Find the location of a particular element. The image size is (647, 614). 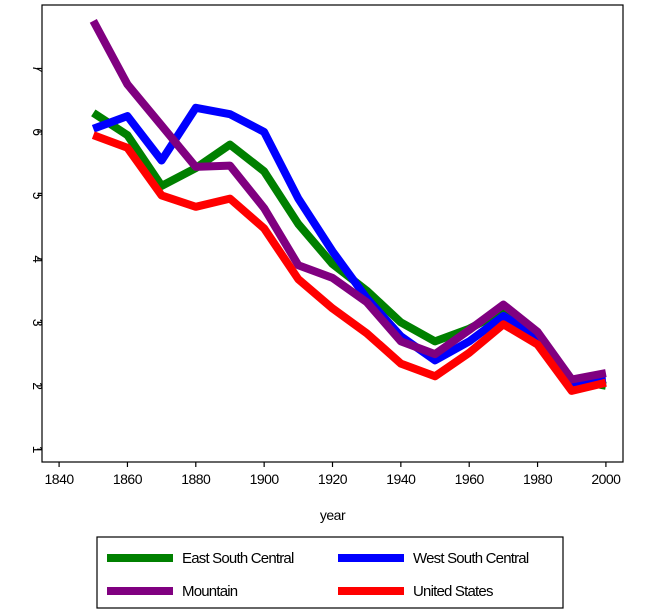

x-axis: 1840 1860 1880 1900 1920 1940 1960 1980 2000 is located at coordinates (333, 474).